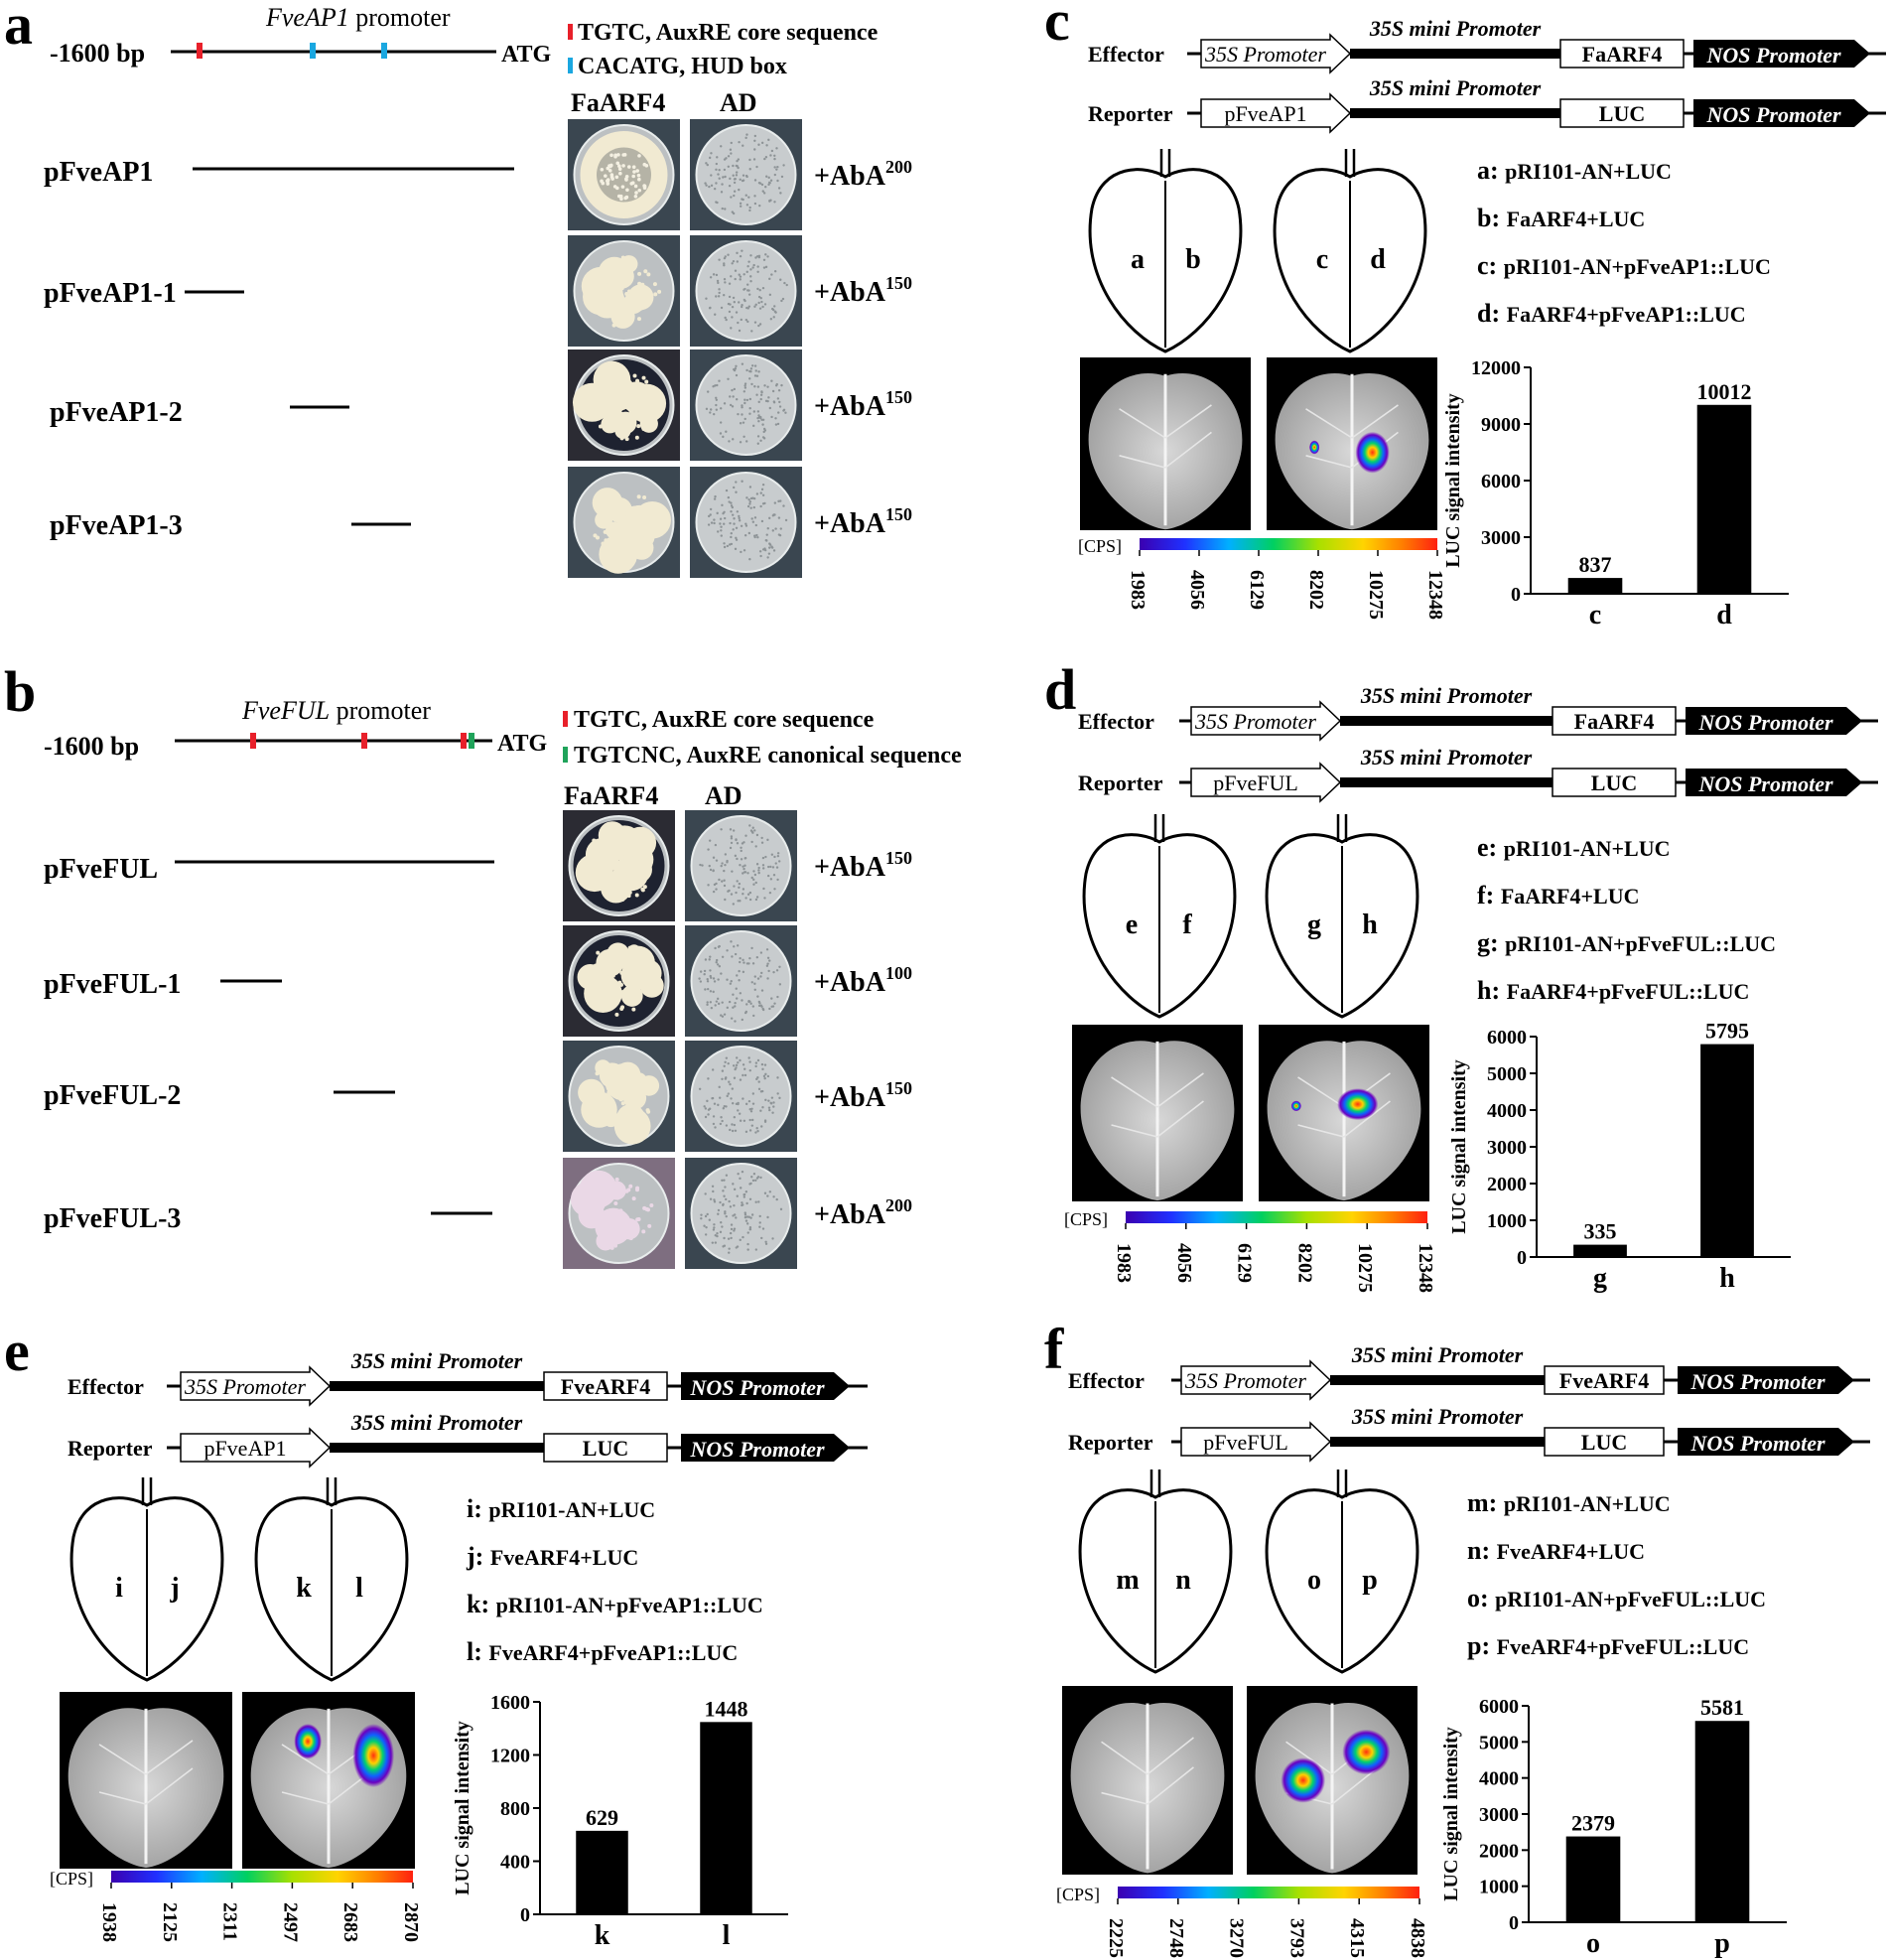 The image size is (1890, 1960). What do you see at coordinates (1587, 1503) in the screenshot?
I see `legend-text: pRI101-AN+LUC` at bounding box center [1587, 1503].